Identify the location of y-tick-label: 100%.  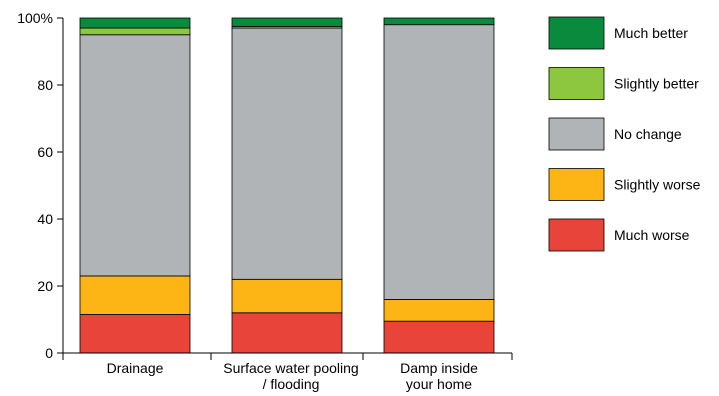
(35, 18).